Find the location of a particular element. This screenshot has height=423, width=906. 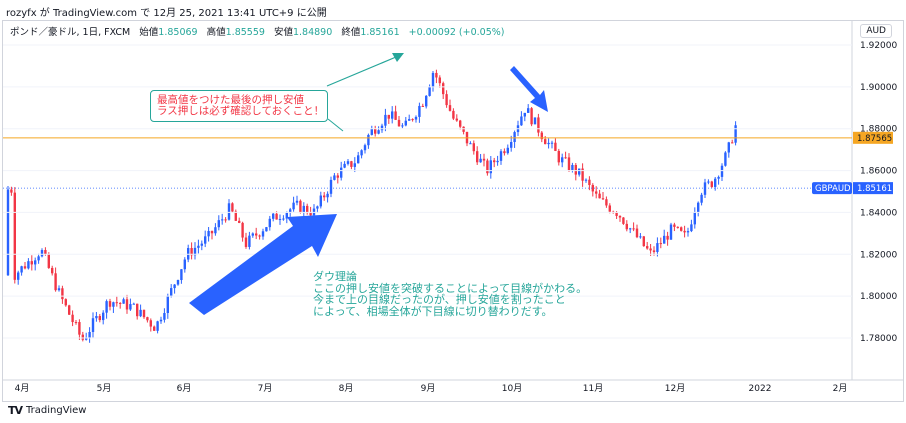

y-tick-label: 1.86000 is located at coordinates (878, 172).